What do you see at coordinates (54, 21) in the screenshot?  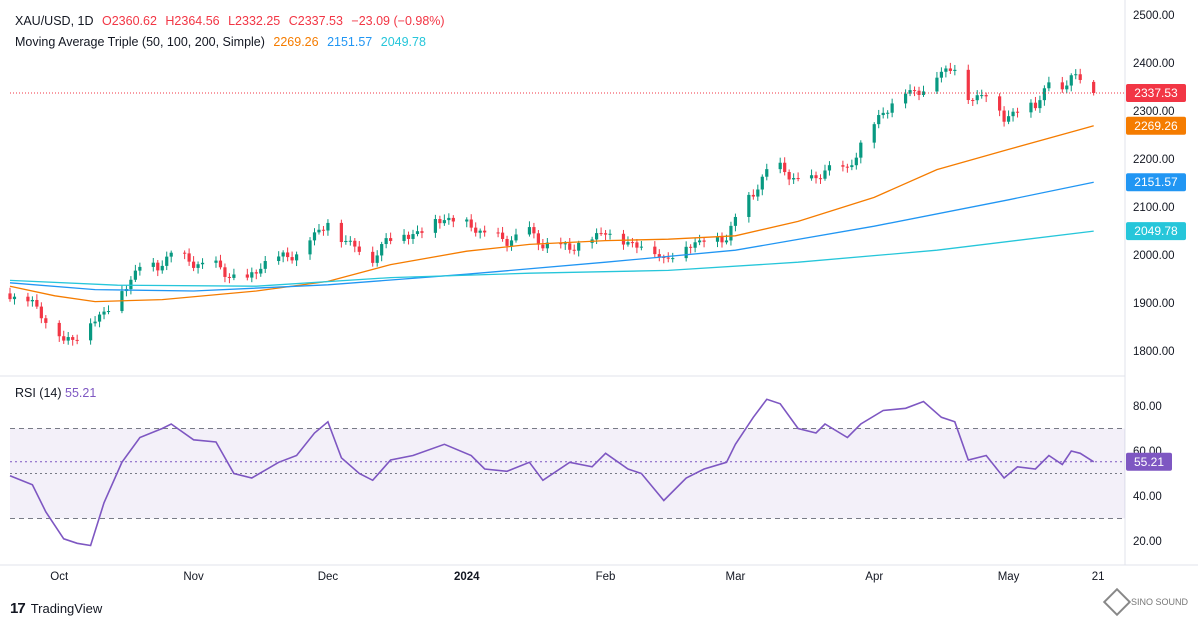 I see `symbol-label: XAU/USD, 1D` at bounding box center [54, 21].